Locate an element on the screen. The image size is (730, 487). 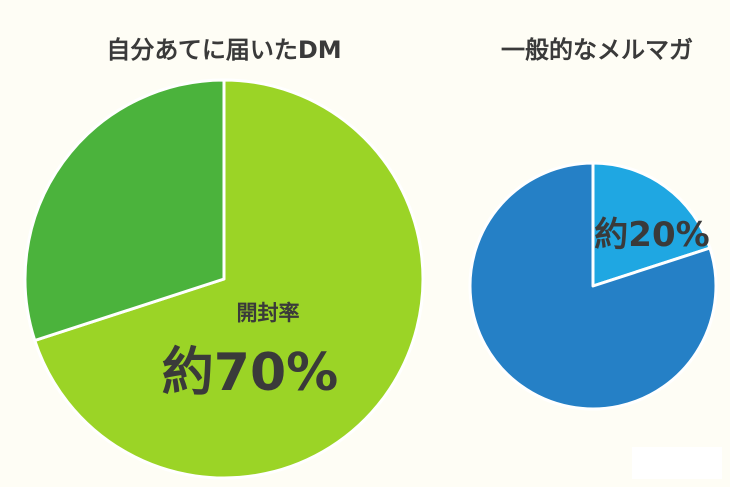
dm-open-rate-label: 開封率 is located at coordinates (268, 313).